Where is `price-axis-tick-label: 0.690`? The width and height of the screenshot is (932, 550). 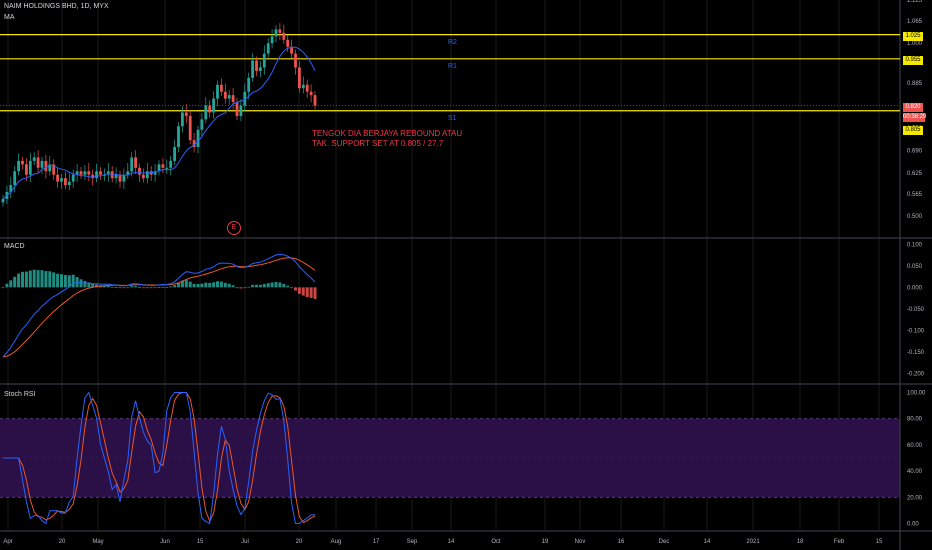 price-axis-tick-label: 0.690 is located at coordinates (915, 152).